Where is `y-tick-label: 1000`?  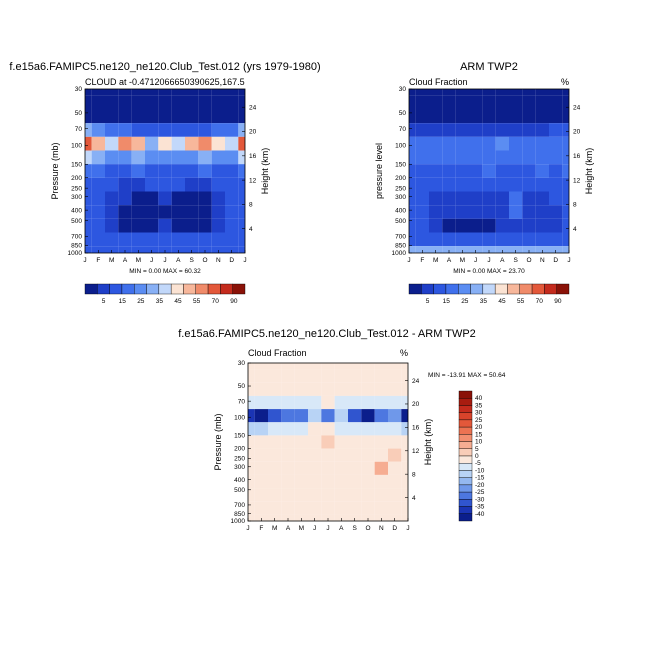
y-tick-label: 1000 is located at coordinates (399, 253).